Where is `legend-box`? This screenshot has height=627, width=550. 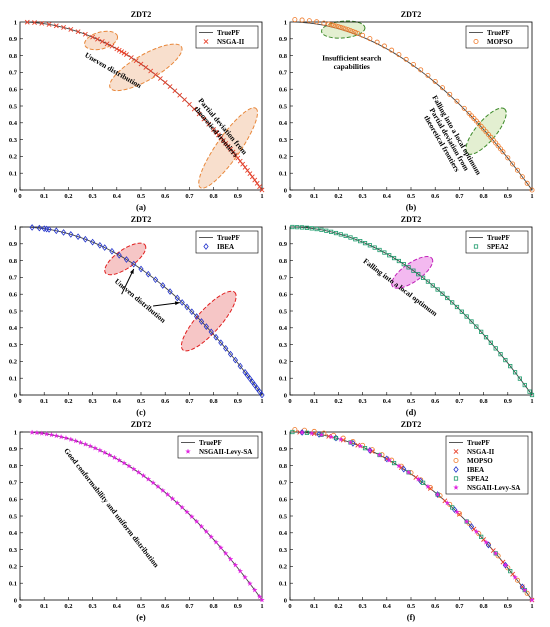 legend-box is located at coordinates (227, 242).